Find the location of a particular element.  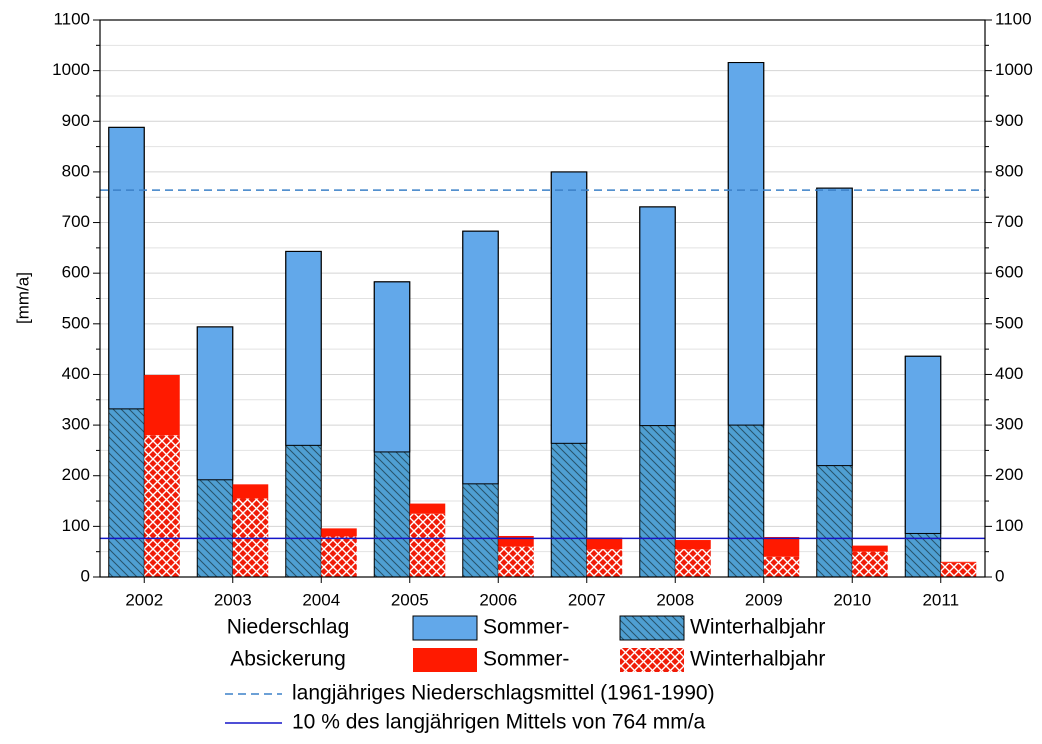

x-tick-label: 2002 is located at coordinates (144, 599).